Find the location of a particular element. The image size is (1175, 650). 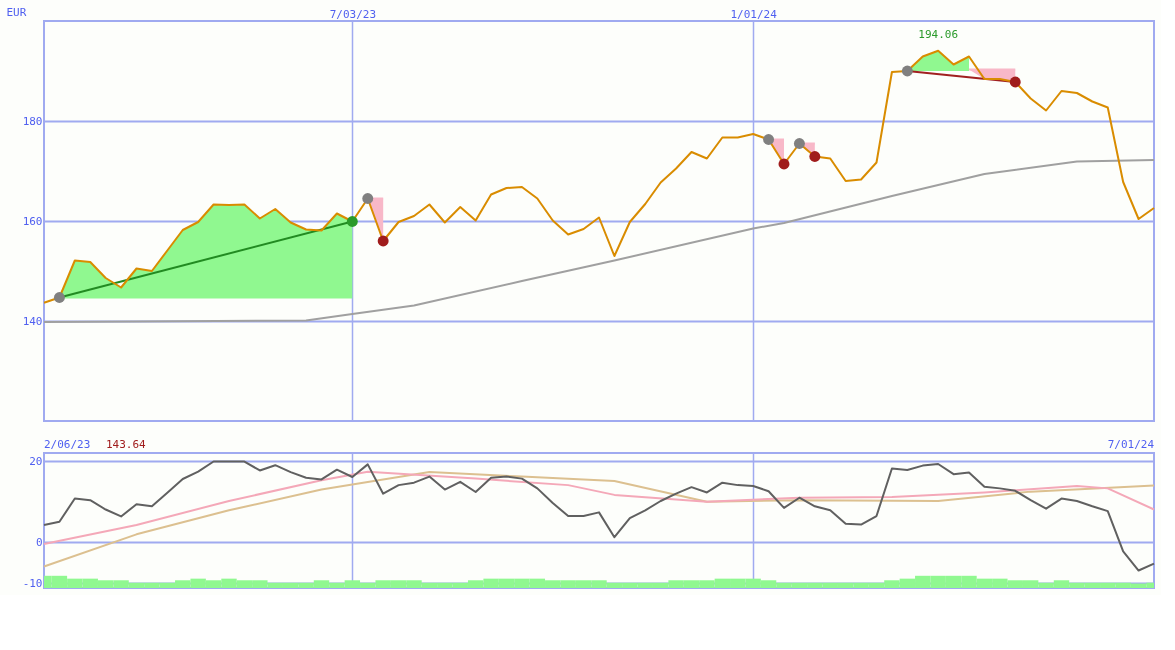

y-tick-label: 0 is located at coordinates (39, 542).